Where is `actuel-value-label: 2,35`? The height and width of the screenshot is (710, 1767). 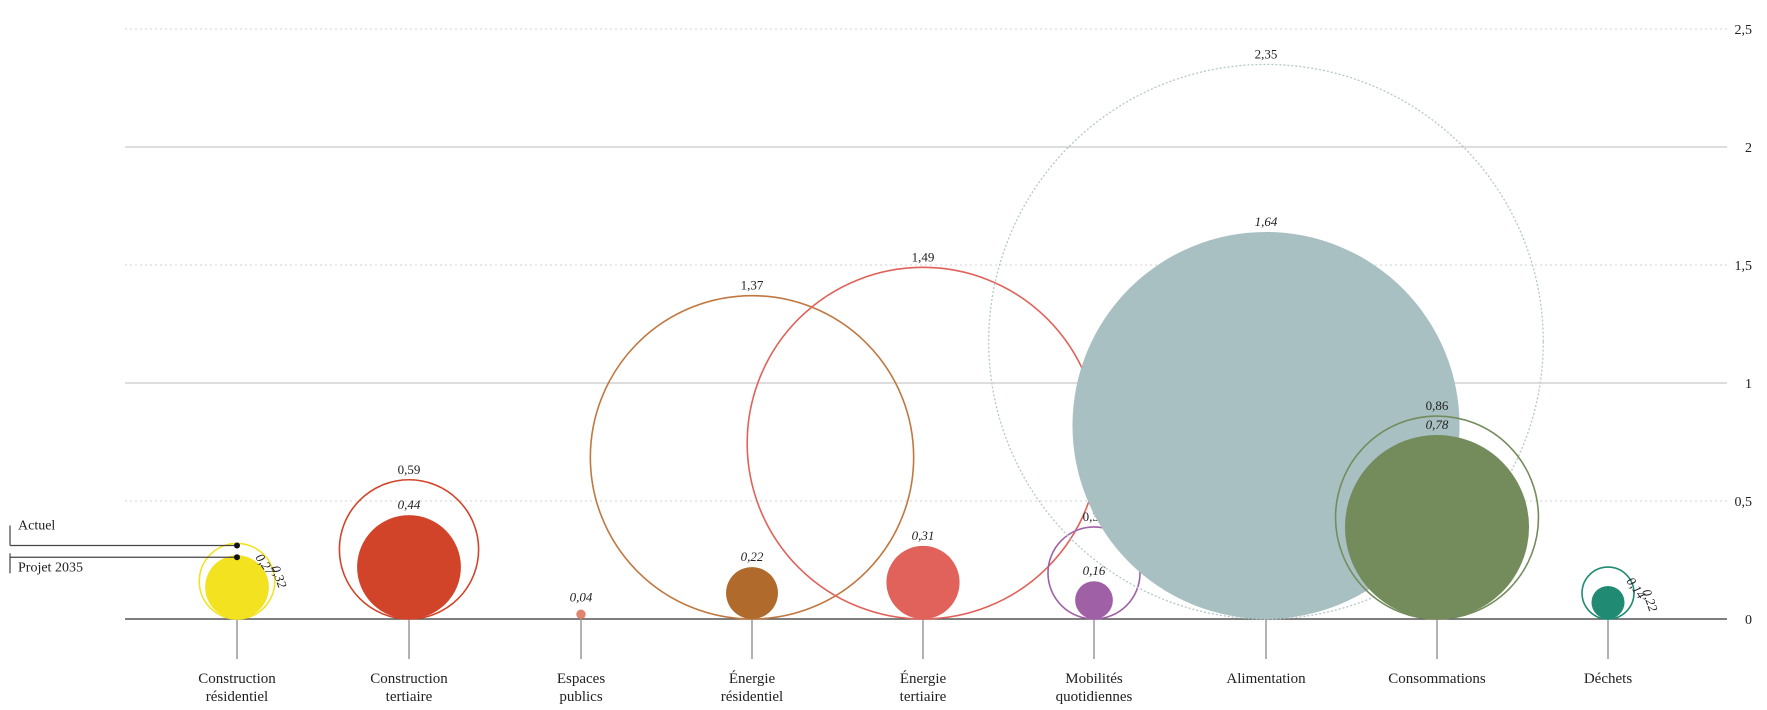 actuel-value-label: 2,35 is located at coordinates (1266, 53).